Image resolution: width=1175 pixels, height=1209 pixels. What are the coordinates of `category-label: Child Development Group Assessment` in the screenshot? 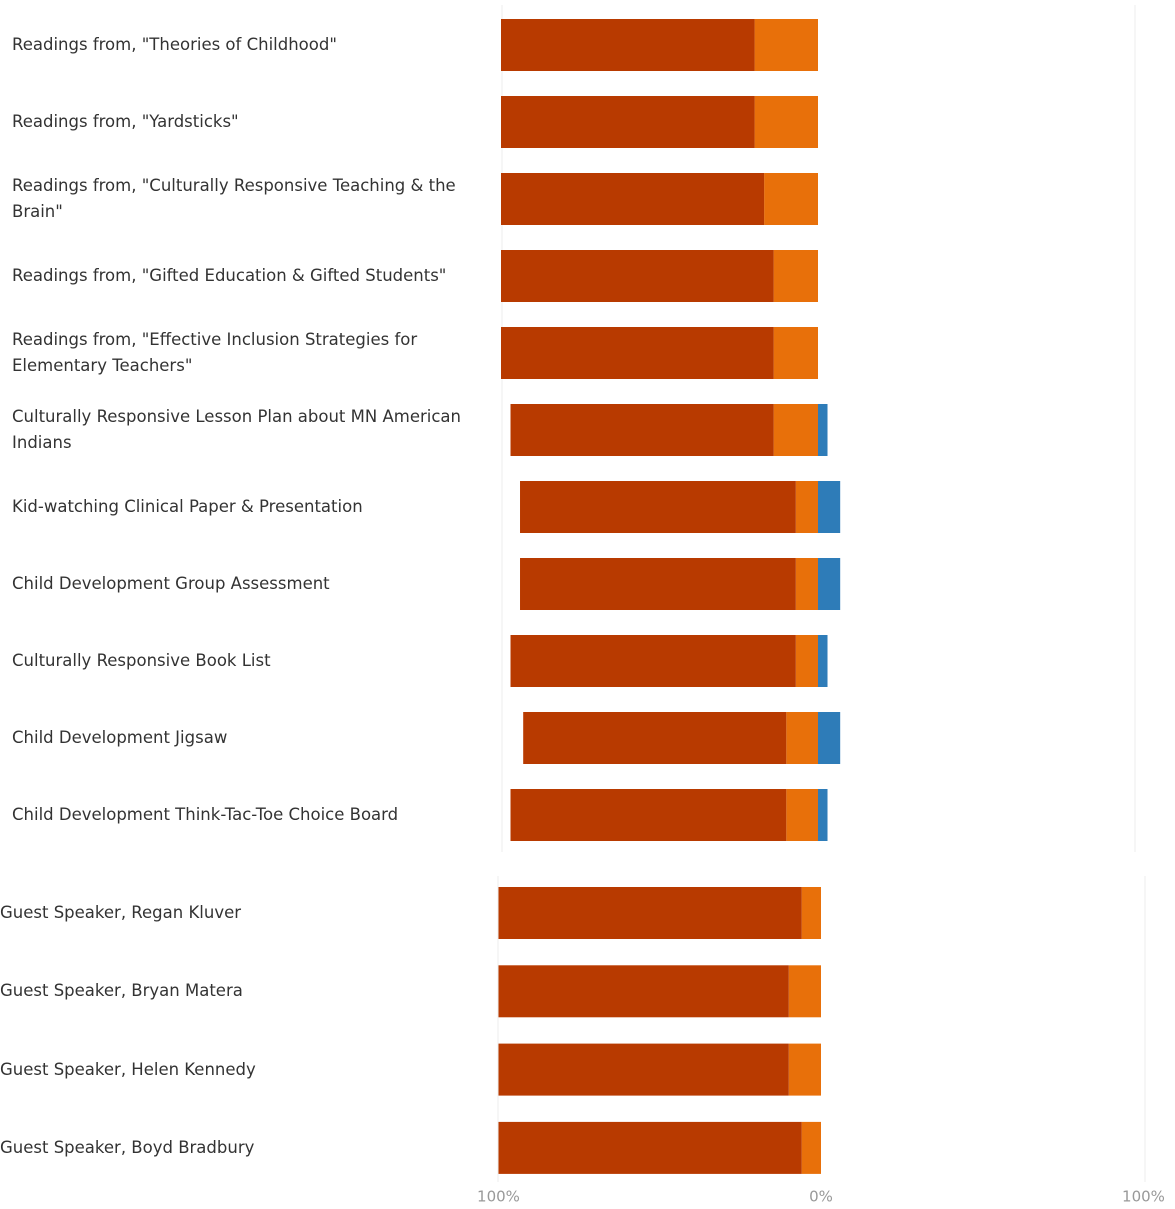 It's located at (171, 583).